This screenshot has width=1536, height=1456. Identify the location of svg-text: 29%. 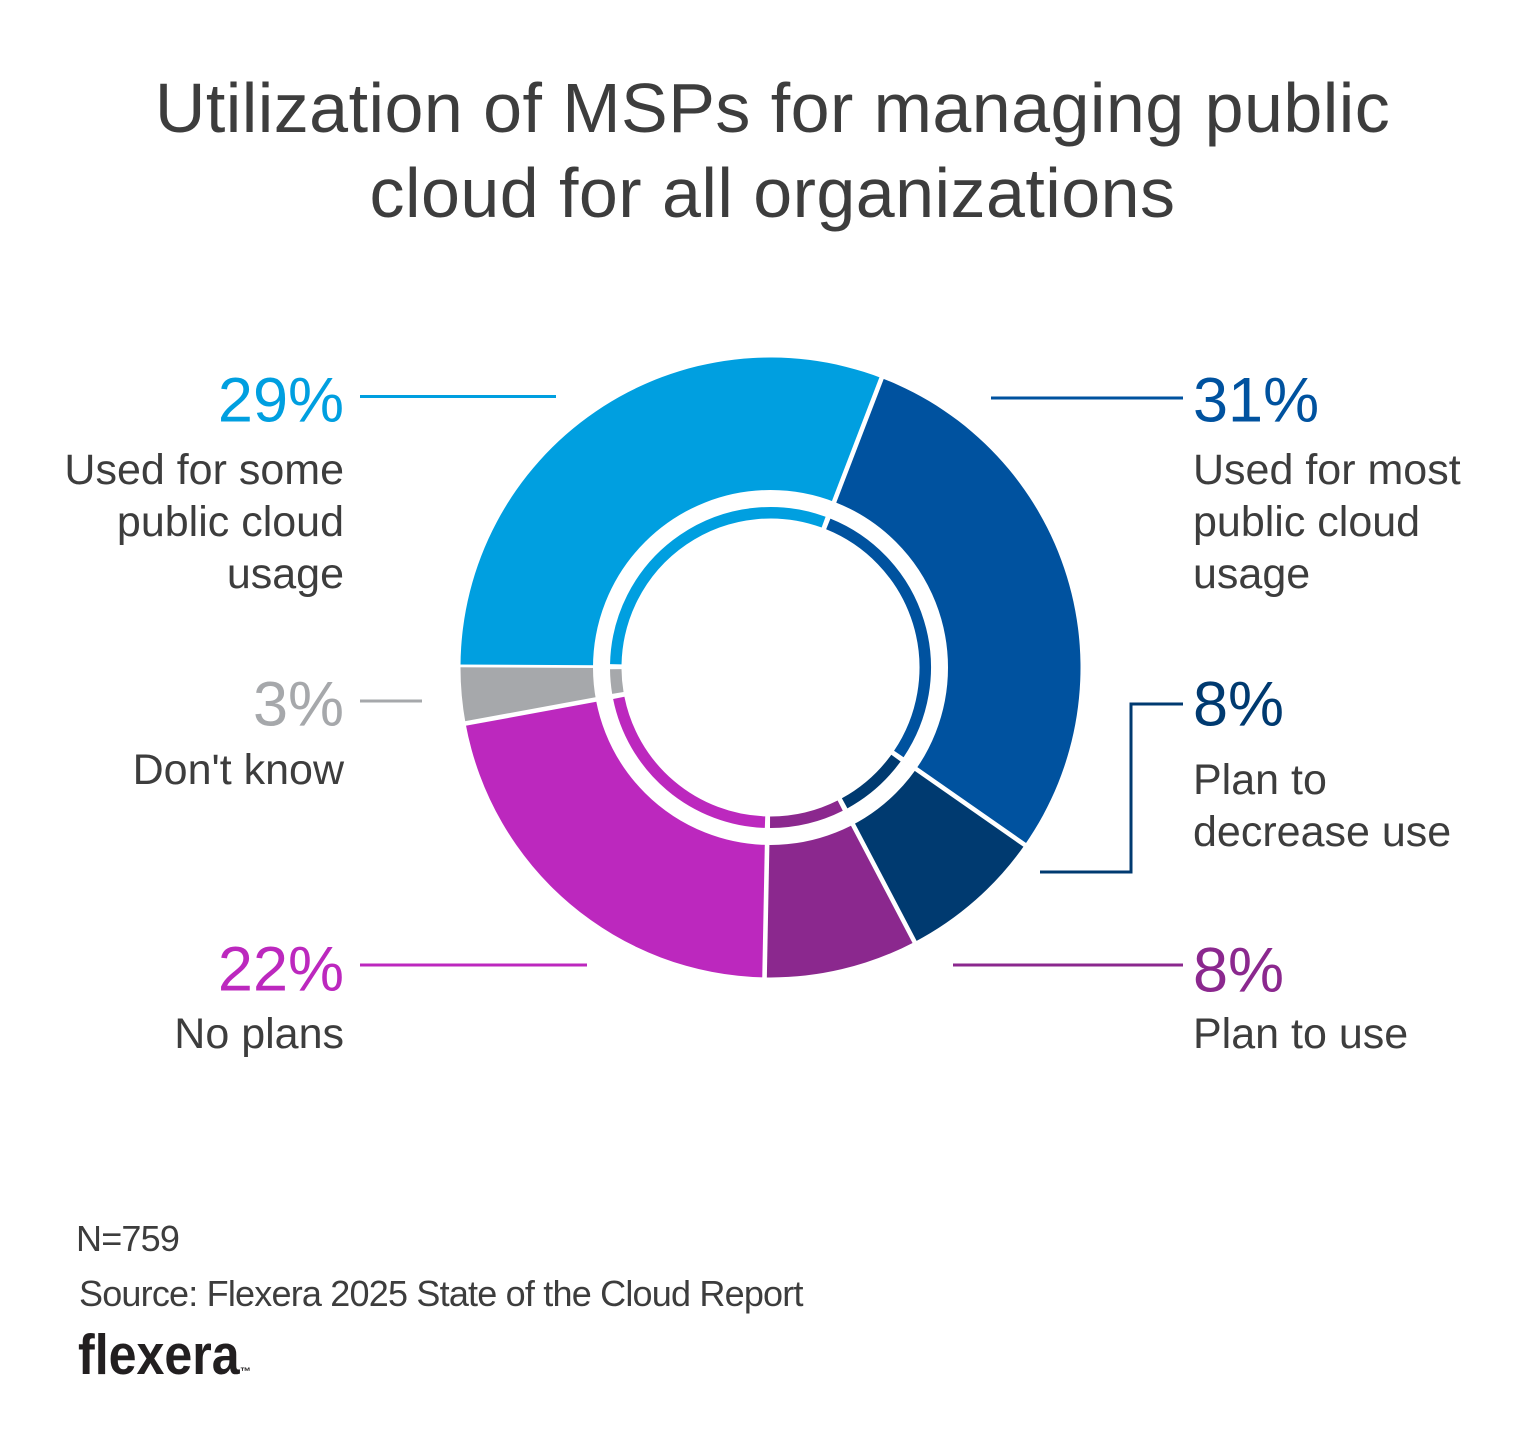
(281, 401).